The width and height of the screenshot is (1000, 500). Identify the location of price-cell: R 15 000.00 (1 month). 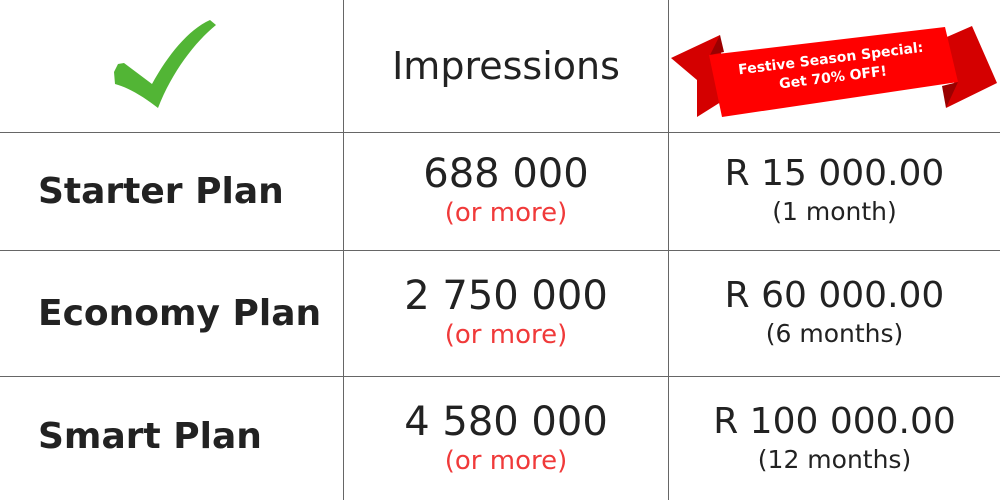
(834, 190).